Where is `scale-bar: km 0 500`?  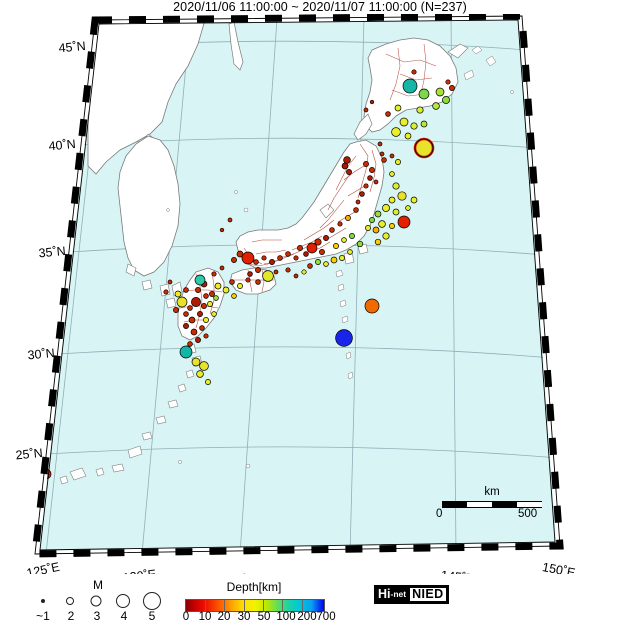 scale-bar: km 0 500 is located at coordinates (492, 503).